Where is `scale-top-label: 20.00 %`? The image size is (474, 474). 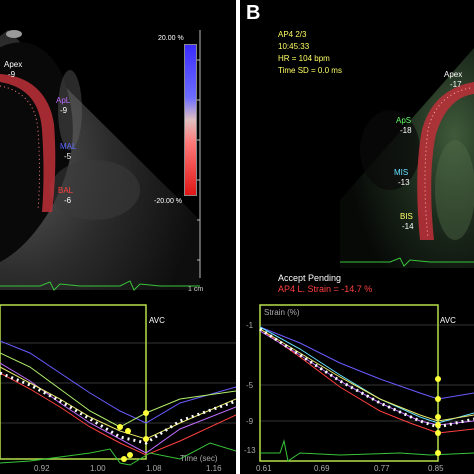
scale-top-label: 20.00 % is located at coordinates (171, 38).